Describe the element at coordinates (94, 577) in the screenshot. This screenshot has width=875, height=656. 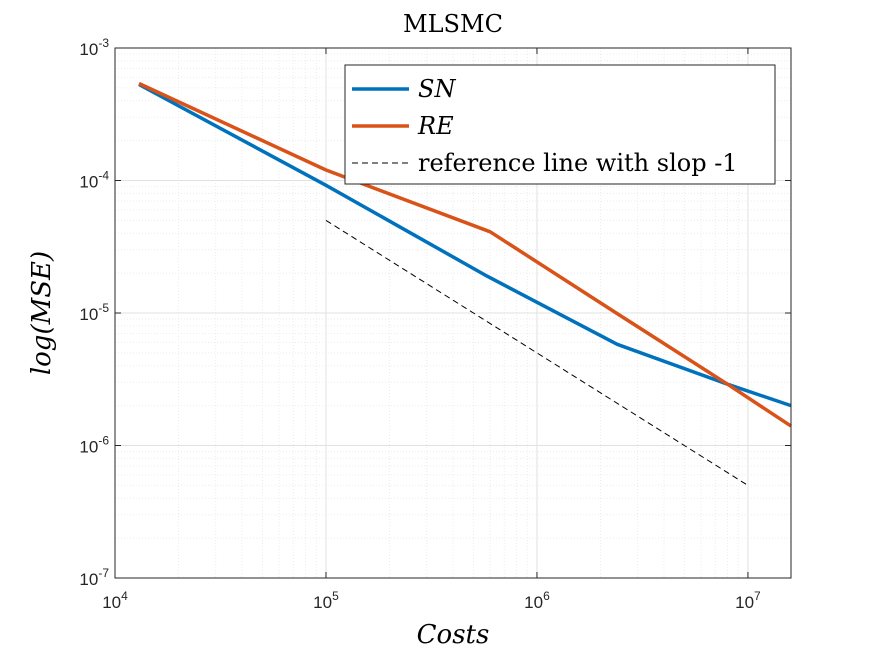
I see `y-tick-label: 10⁻⁷` at that location.